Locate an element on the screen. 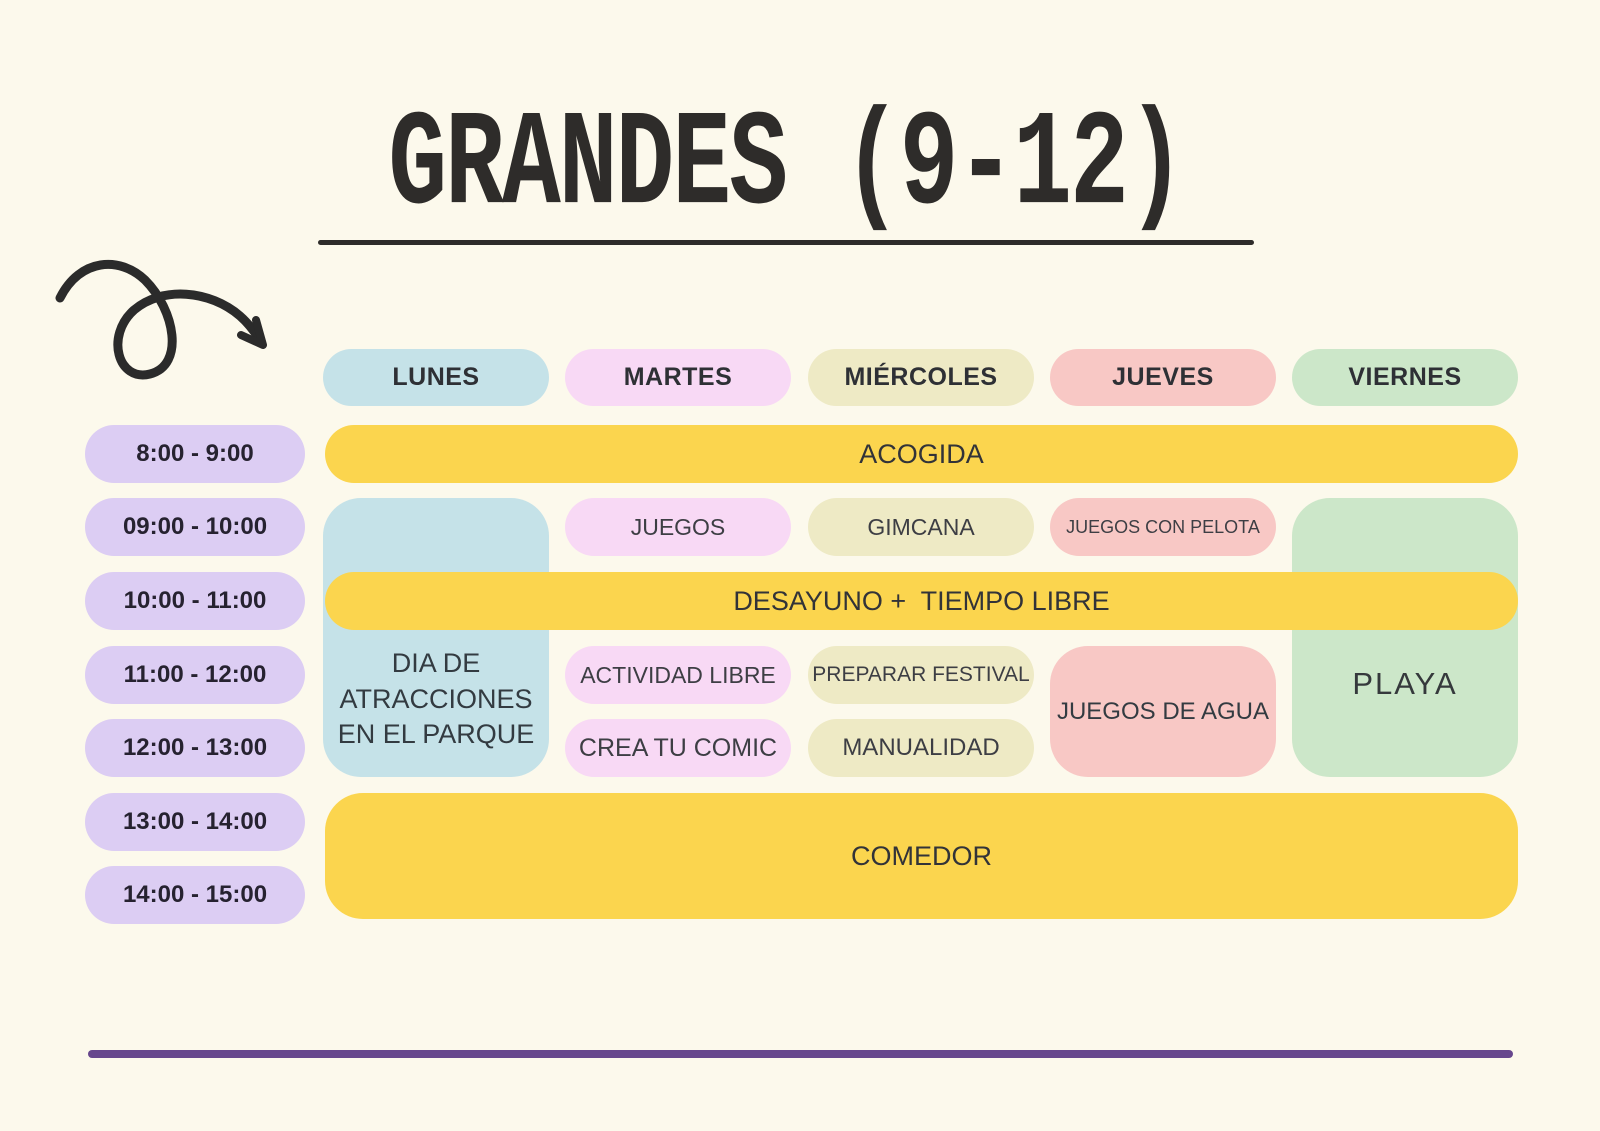 The height and width of the screenshot is (1131, 1600). day-label: VIERNES is located at coordinates (1405, 377).